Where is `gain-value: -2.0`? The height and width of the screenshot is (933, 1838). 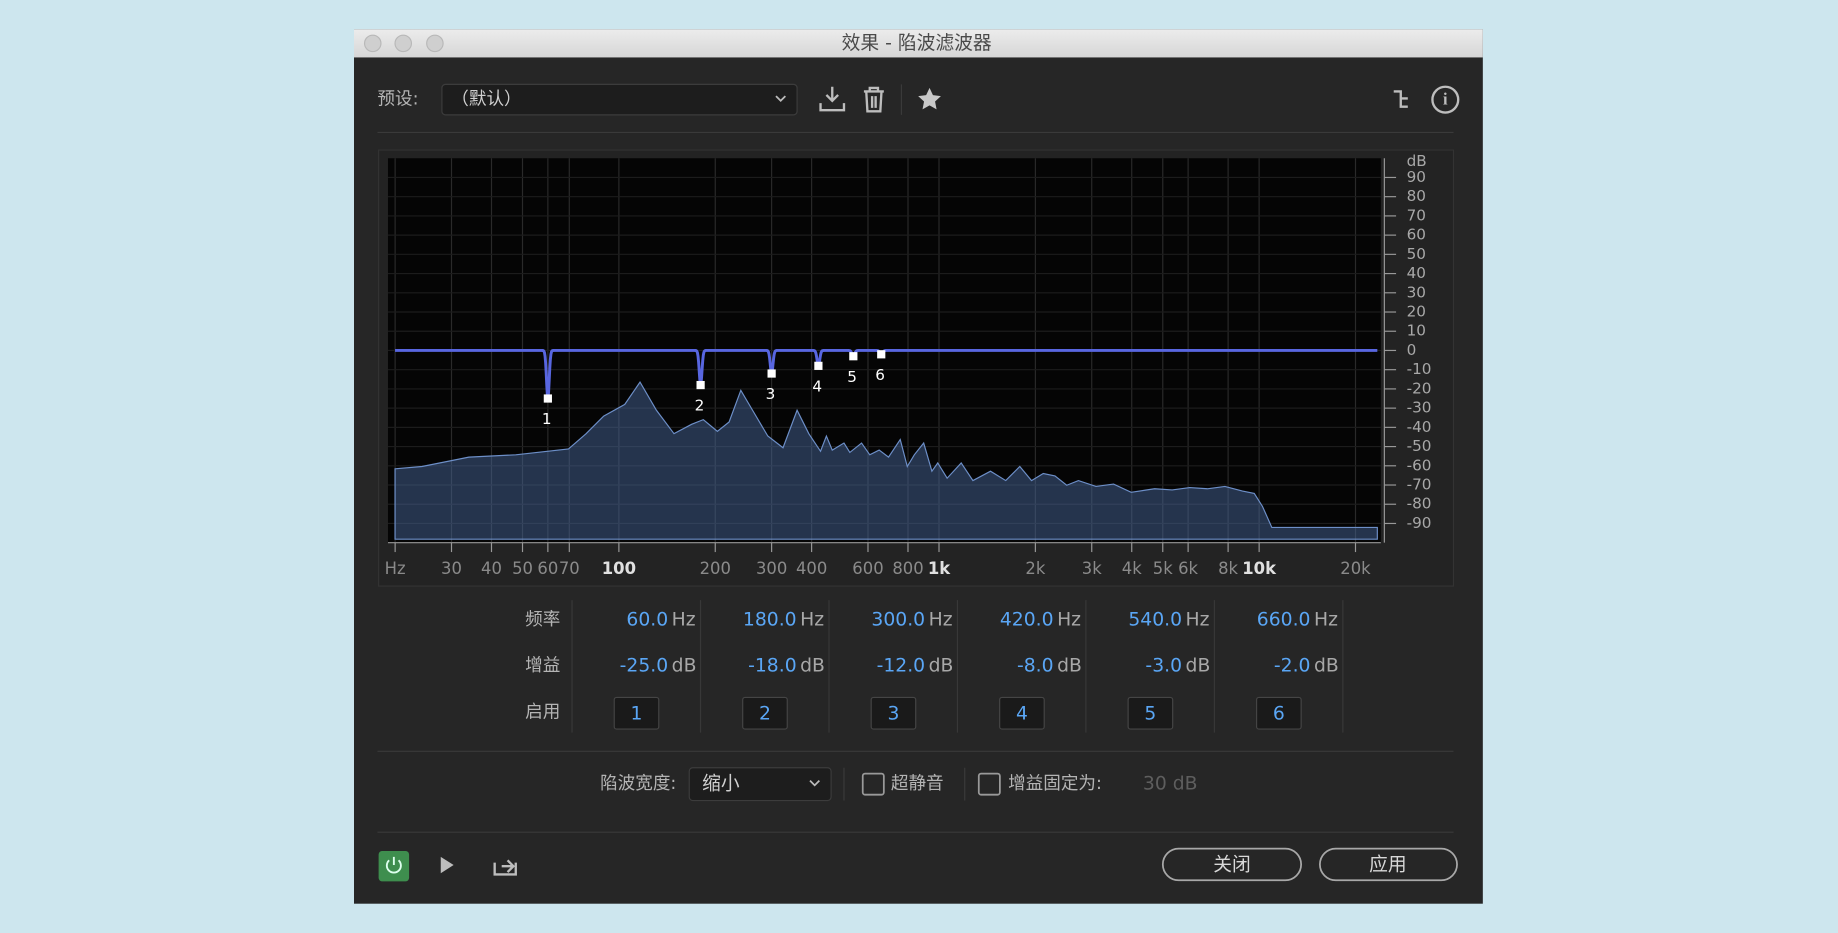
gain-value: -2.0 is located at coordinates (1292, 665).